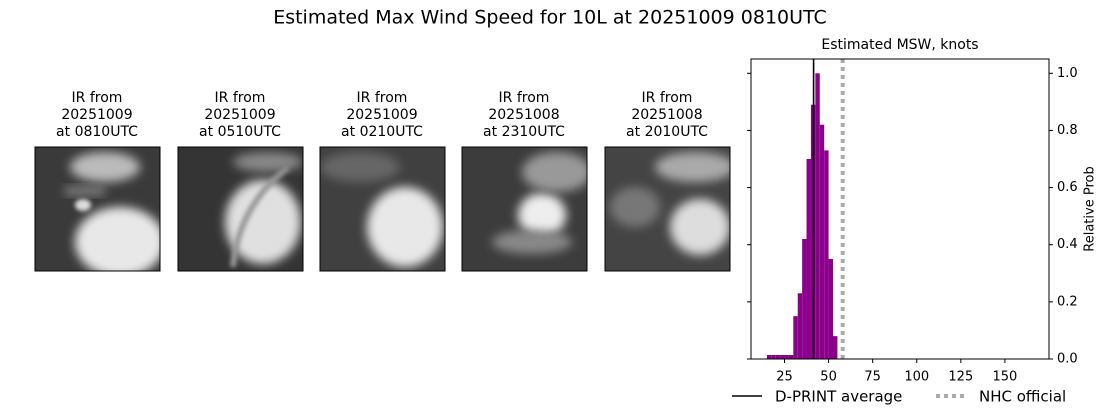  What do you see at coordinates (784, 377) in the screenshot?
I see `x-tick-label: 25` at bounding box center [784, 377].